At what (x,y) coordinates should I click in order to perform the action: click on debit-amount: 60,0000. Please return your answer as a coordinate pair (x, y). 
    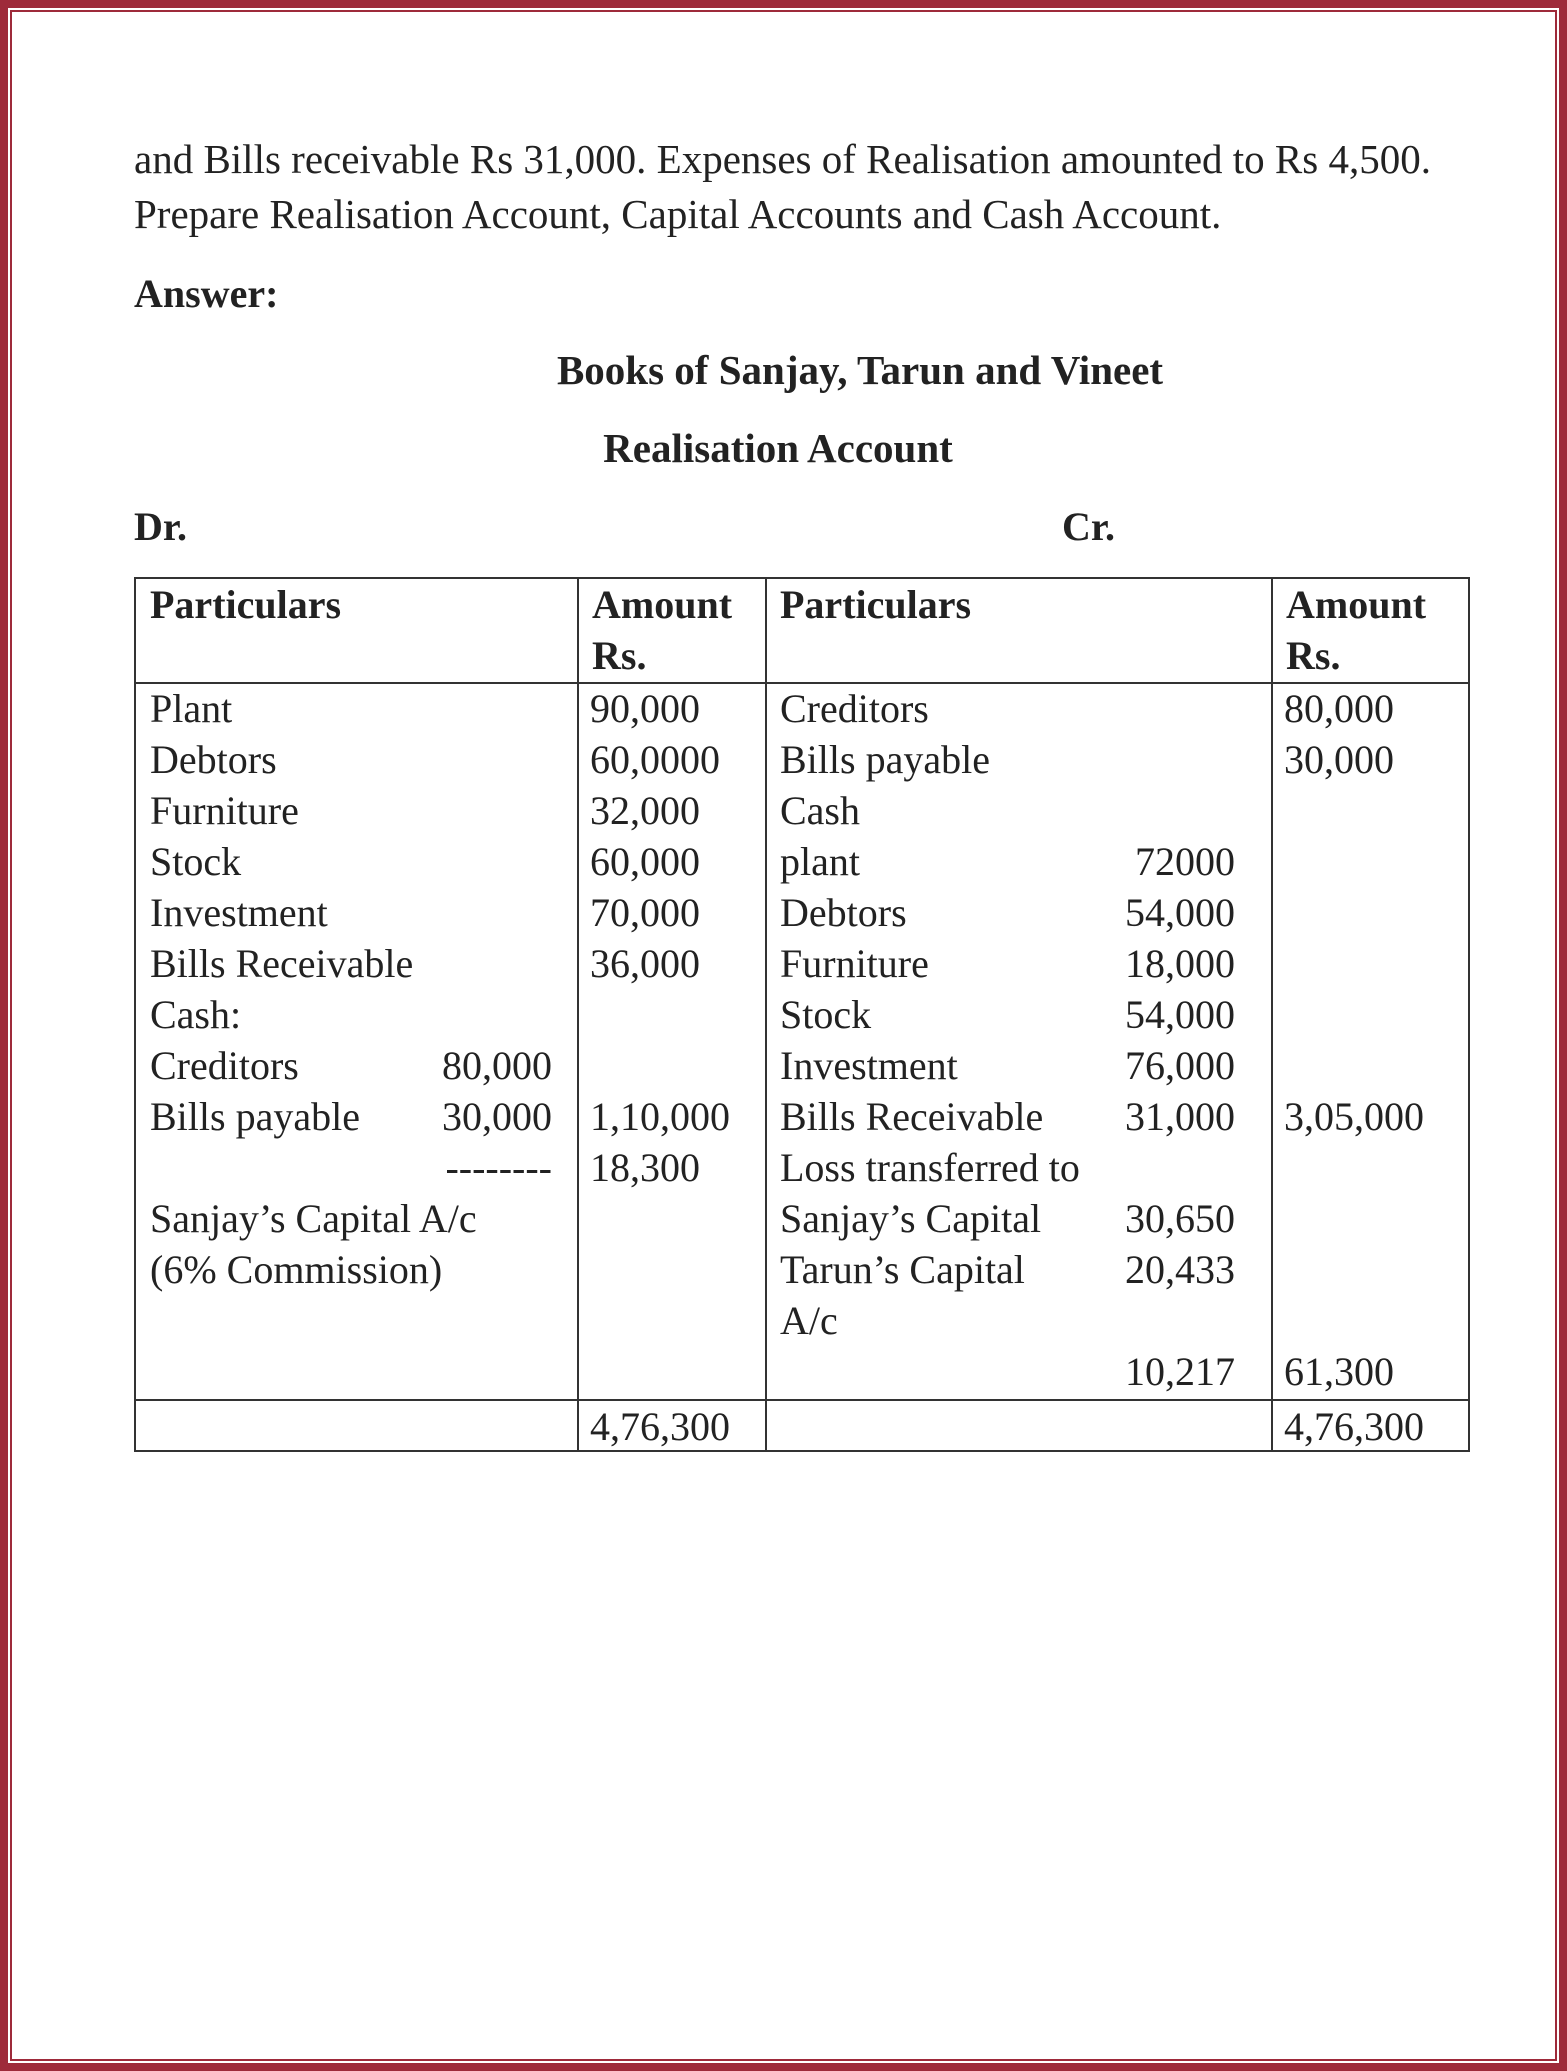
    Looking at the image, I should click on (655, 759).